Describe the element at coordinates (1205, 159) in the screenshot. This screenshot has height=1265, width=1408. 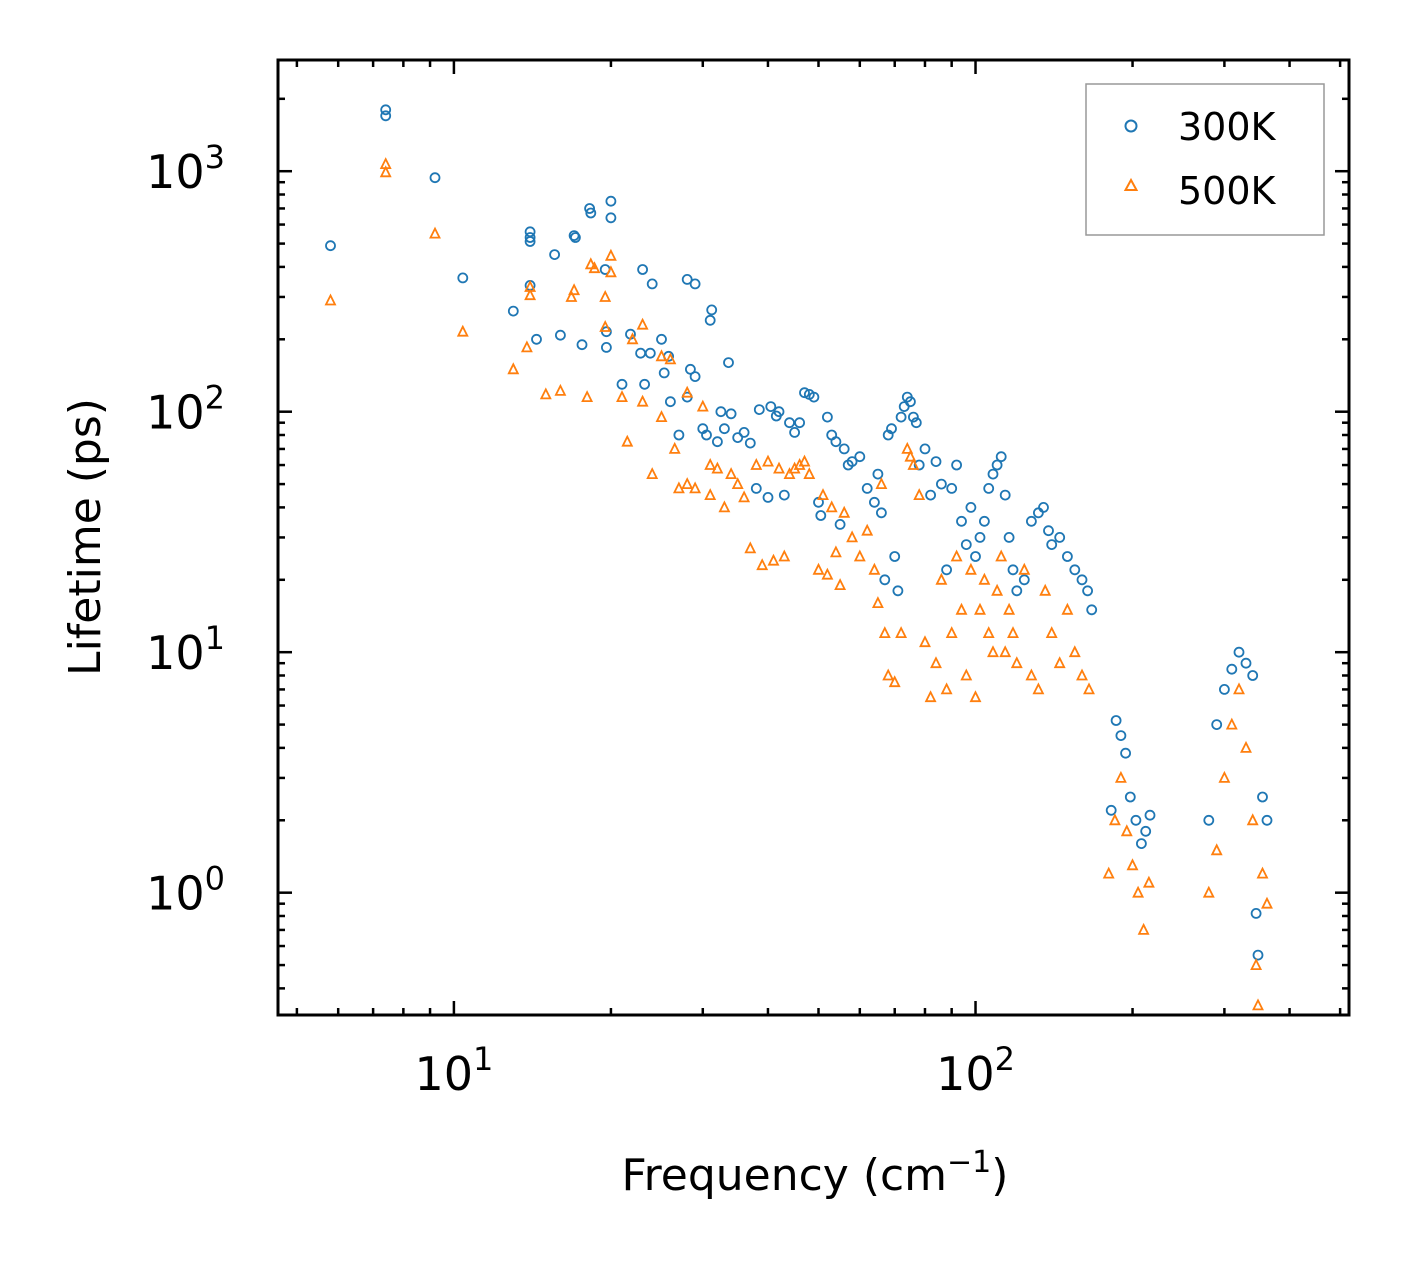
I see `legend: 300K 500K` at that location.